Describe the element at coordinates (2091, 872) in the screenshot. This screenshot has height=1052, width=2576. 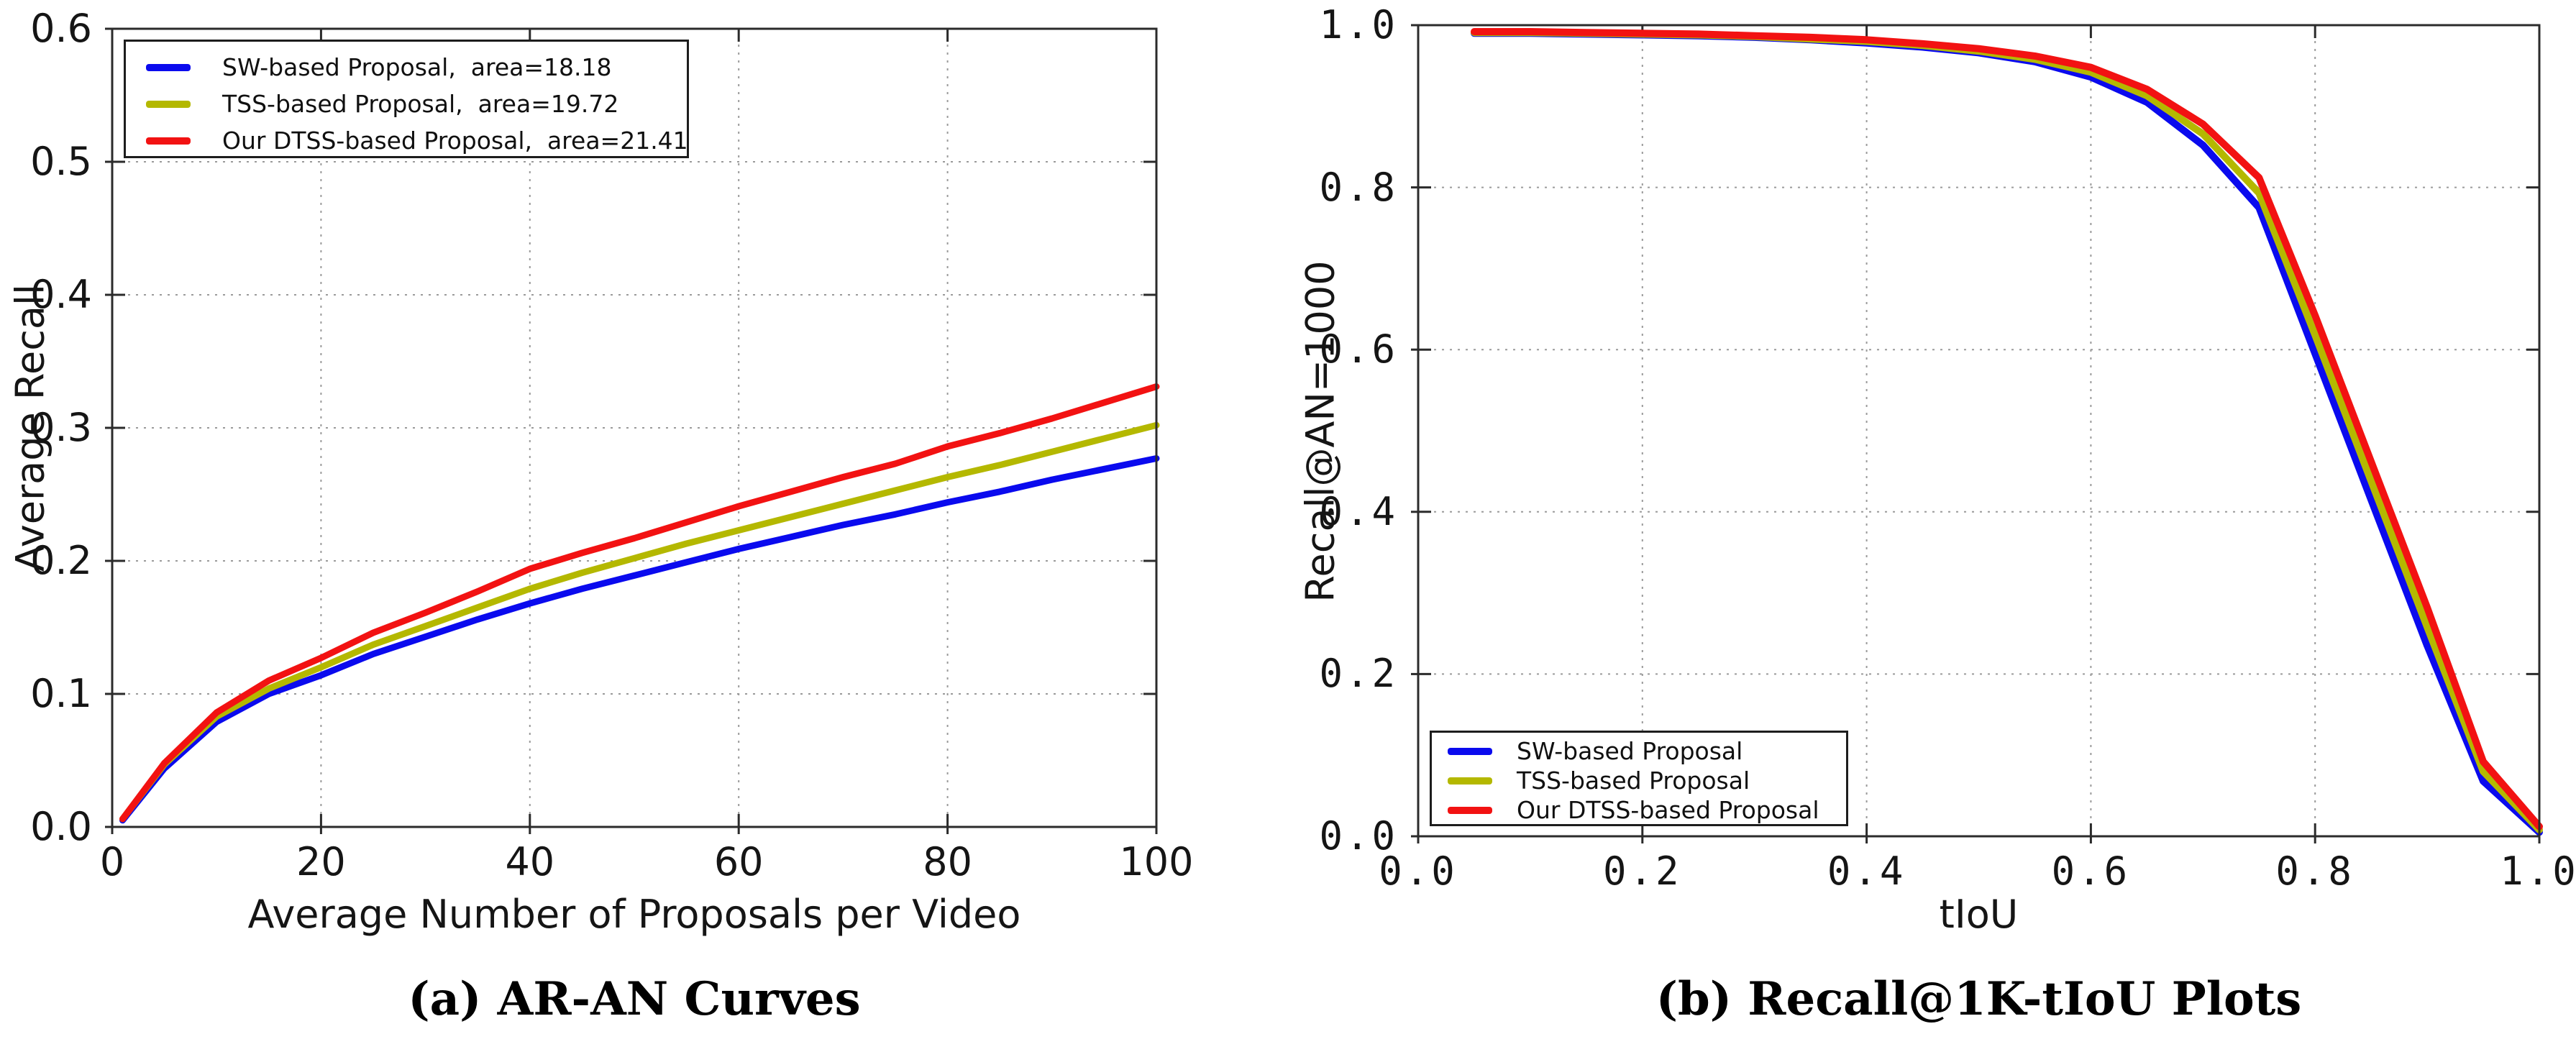
I see `x-tick-label-recall-tiou: 0.6` at that location.